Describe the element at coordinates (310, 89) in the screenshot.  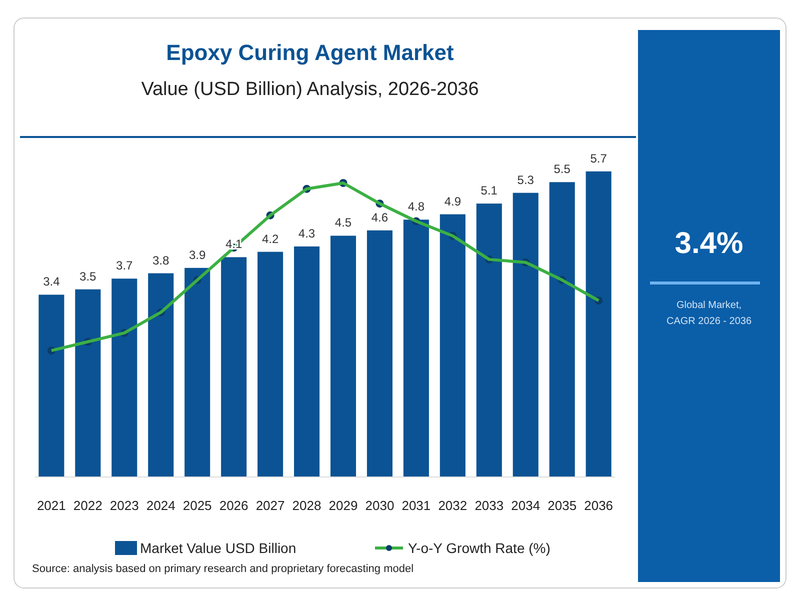
I see `chart-subtitle: Value (USD Billion) Analysis, 2026-2036` at that location.